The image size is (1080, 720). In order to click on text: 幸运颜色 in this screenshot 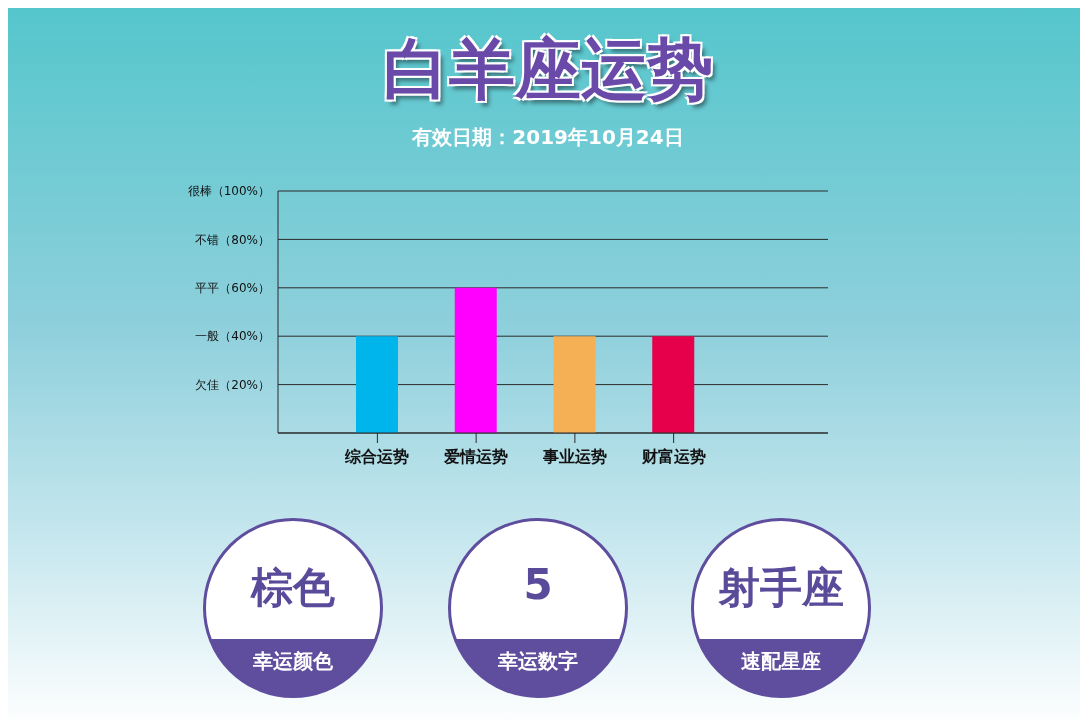, I will do `click(293, 661)`.